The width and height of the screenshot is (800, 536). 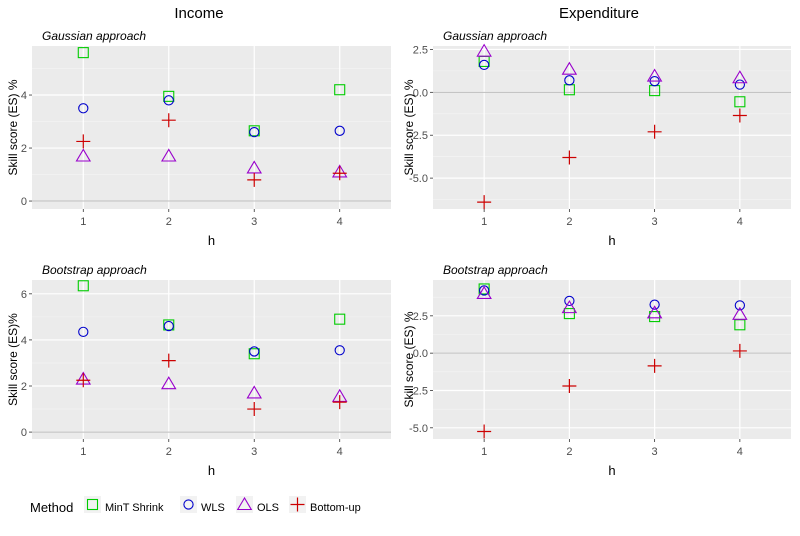 I want to click on legend: Method MinT Shrink WLS OLS Bottom-up, so click(x=195, y=505).